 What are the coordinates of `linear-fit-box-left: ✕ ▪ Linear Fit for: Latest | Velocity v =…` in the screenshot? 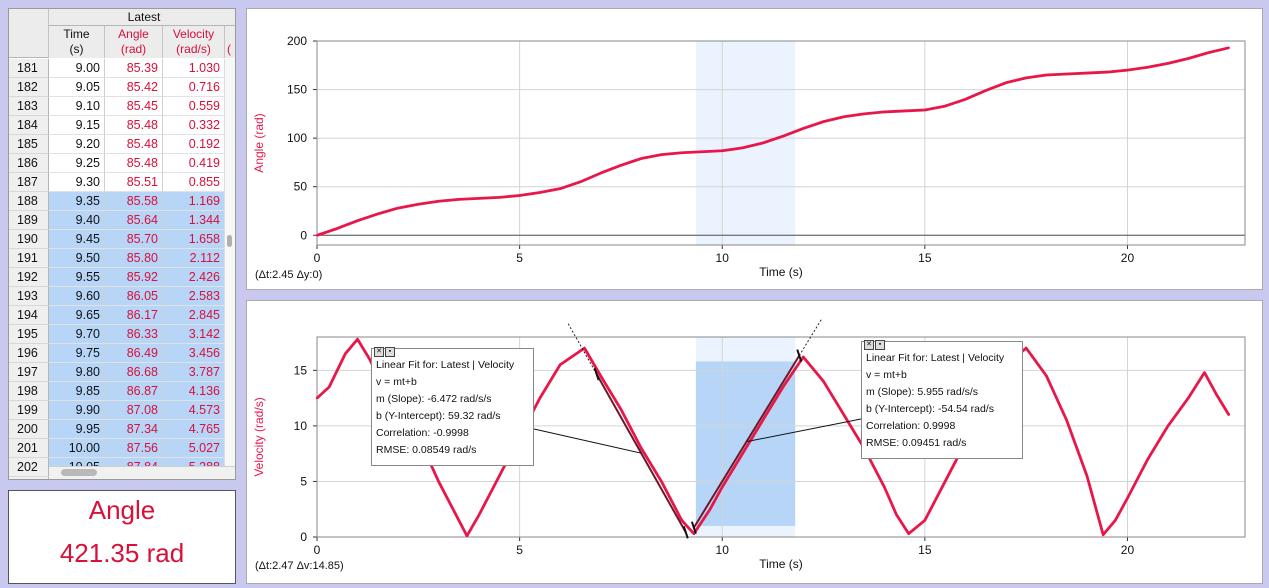 It's located at (452, 406).